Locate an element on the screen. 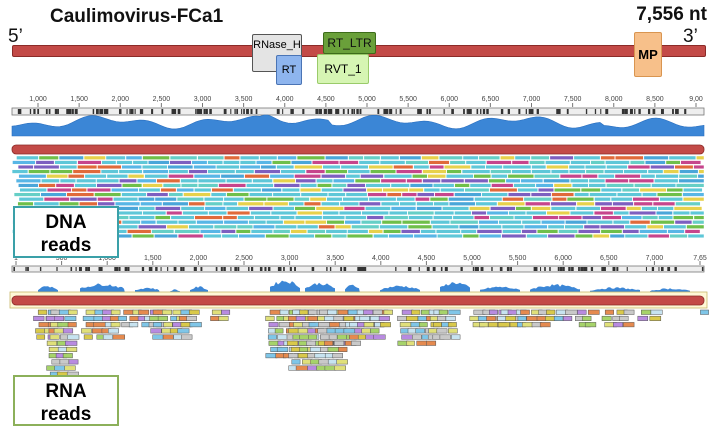 Image resolution: width=713 pixels, height=438 pixels. rna-genome-bar is located at coordinates (358, 300).